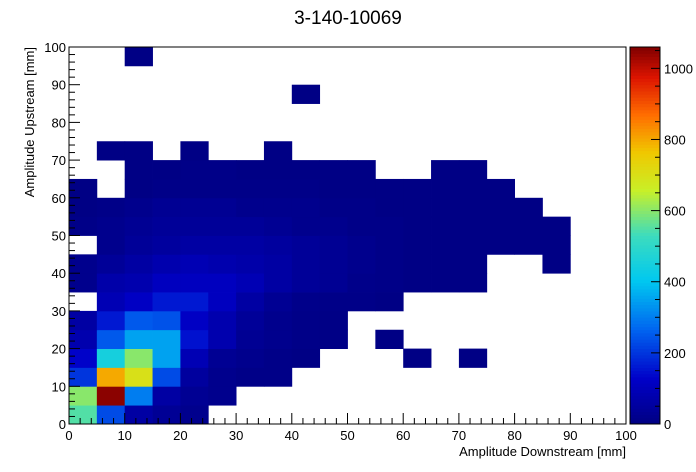 This screenshot has width=696, height=472. I want to click on color-scale-tick-label: 400, so click(675, 282).